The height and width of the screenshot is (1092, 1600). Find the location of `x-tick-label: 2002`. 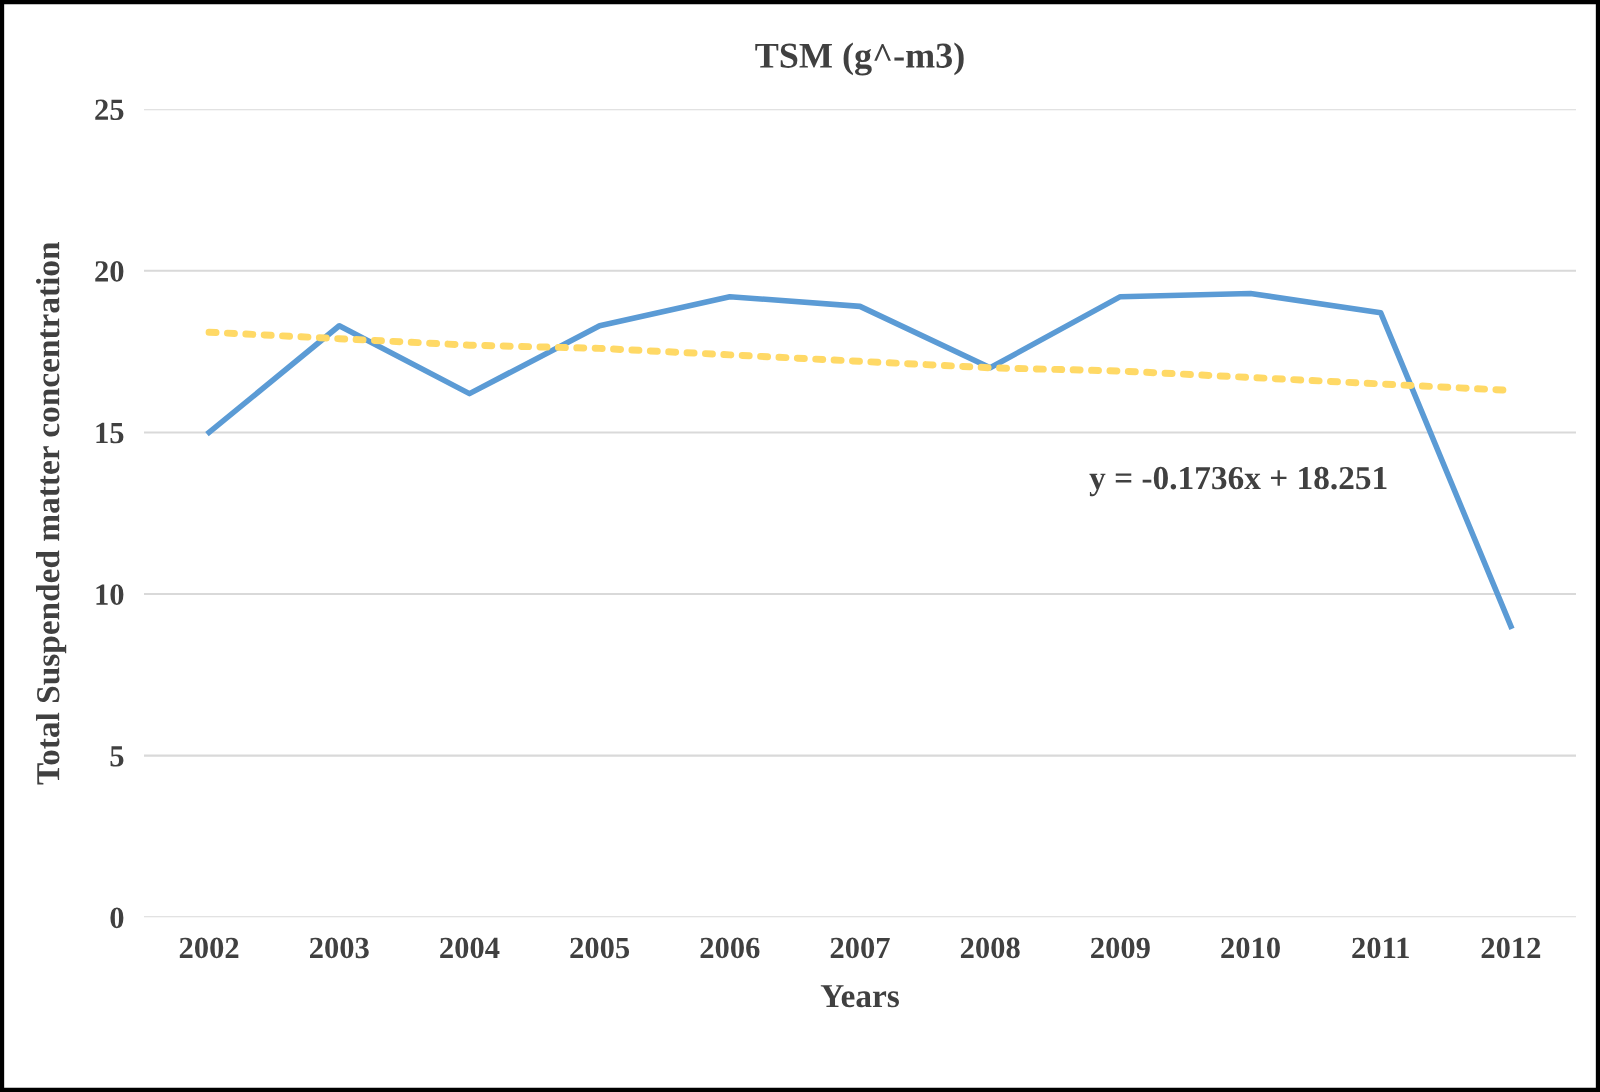

x-tick-label: 2002 is located at coordinates (209, 948).